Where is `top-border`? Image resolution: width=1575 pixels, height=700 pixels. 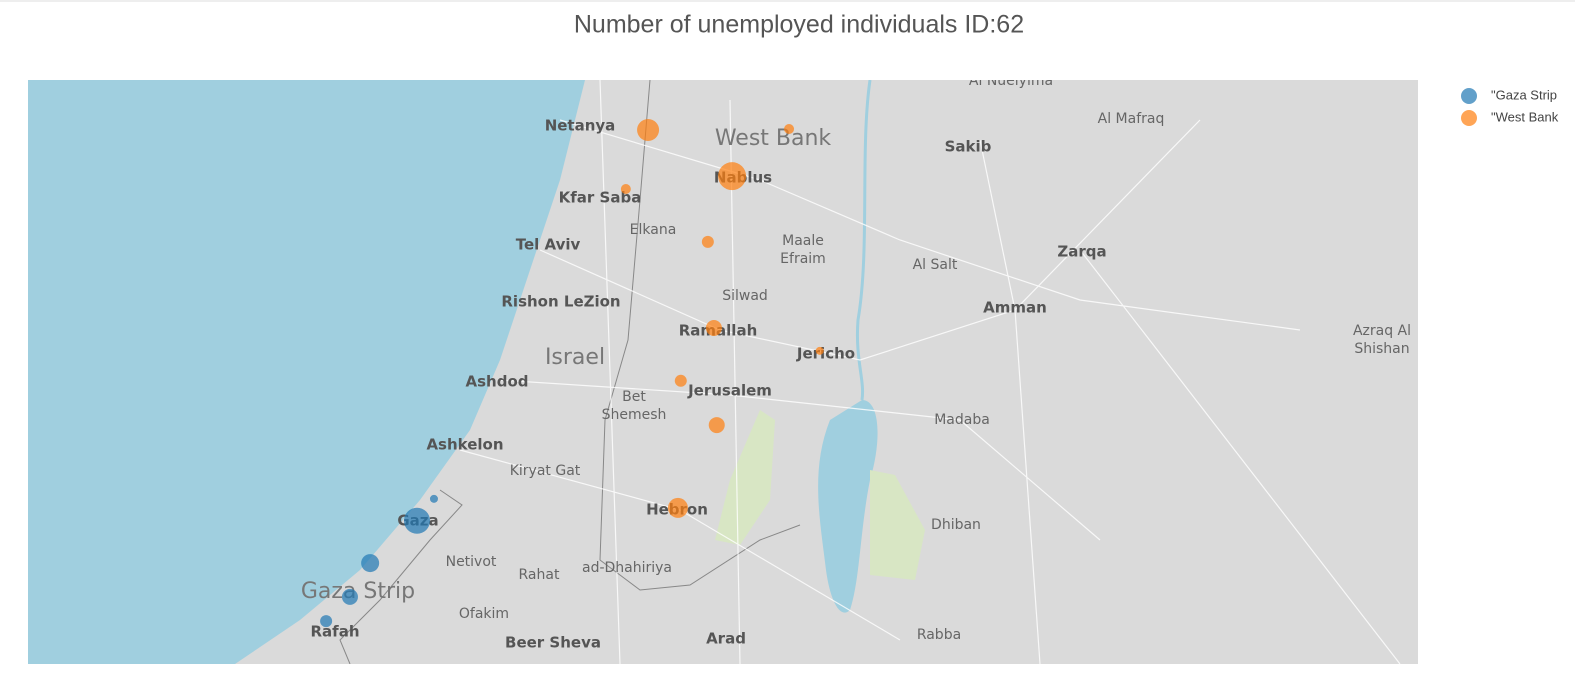 top-border is located at coordinates (787, 1).